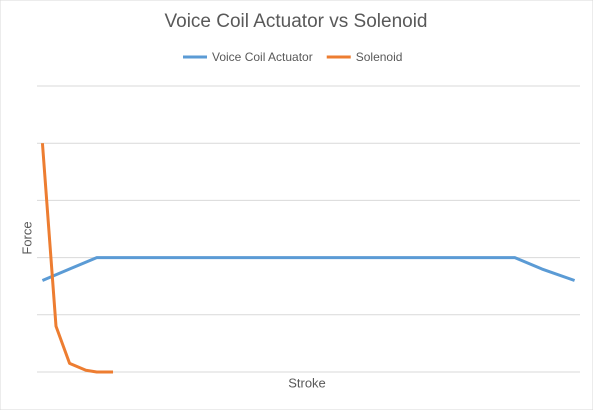 The height and width of the screenshot is (410, 593). I want to click on chart-title: Voice Coil Actuator vs Solenoid, so click(296, 21).